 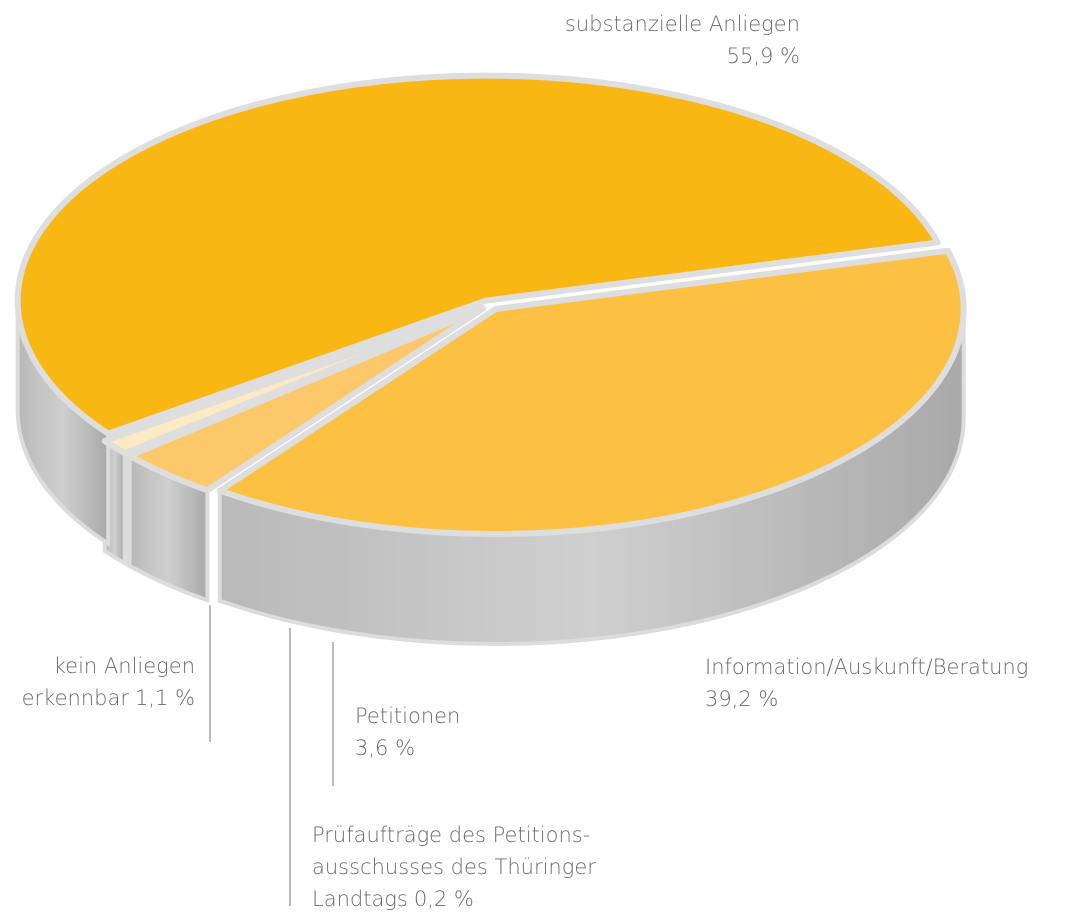 I want to click on label-line: Information/Auskunft/Beratung, so click(x=866, y=667).